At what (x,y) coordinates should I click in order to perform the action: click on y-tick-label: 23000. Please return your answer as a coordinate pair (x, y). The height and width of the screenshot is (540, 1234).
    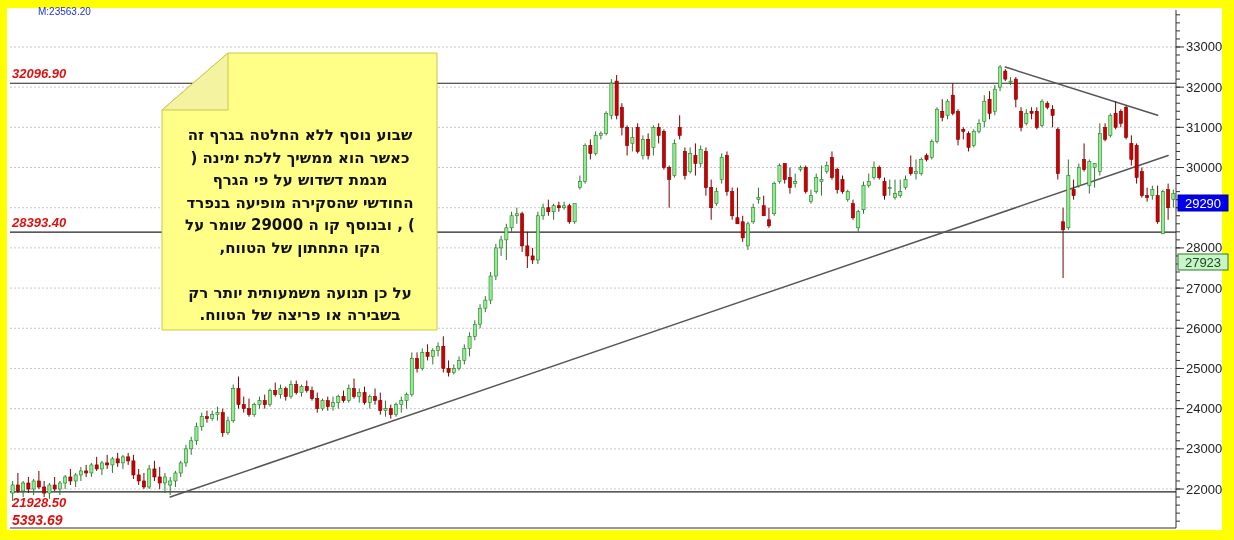
    Looking at the image, I should click on (1204, 449).